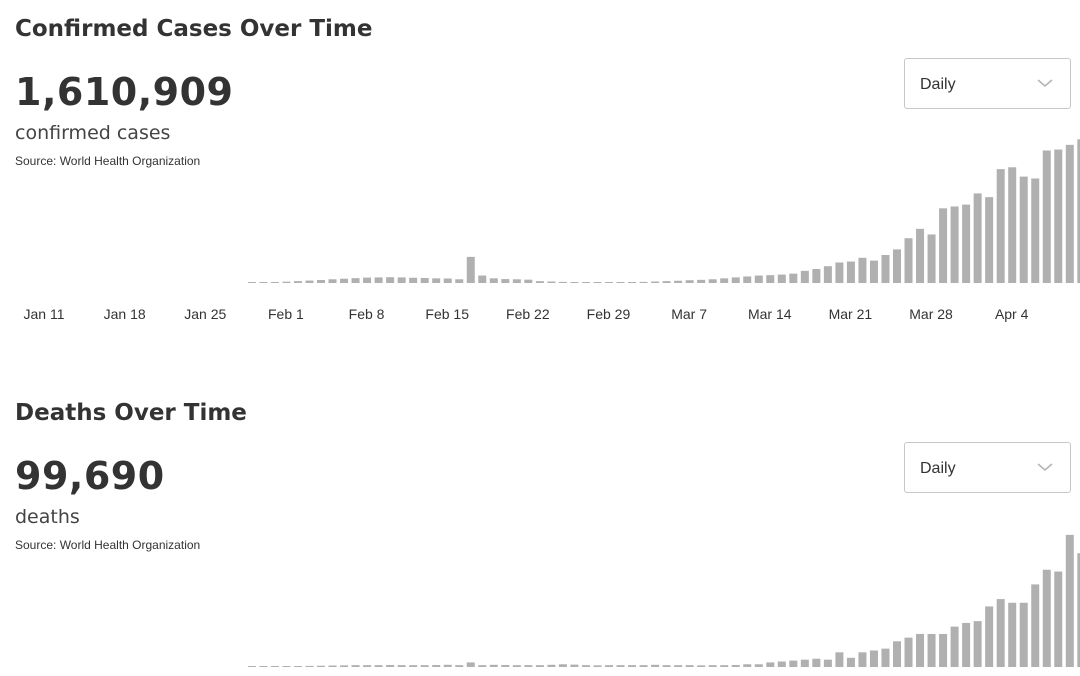 The height and width of the screenshot is (676, 1080). I want to click on cases-x-tick-label: Feb 29, so click(609, 314).